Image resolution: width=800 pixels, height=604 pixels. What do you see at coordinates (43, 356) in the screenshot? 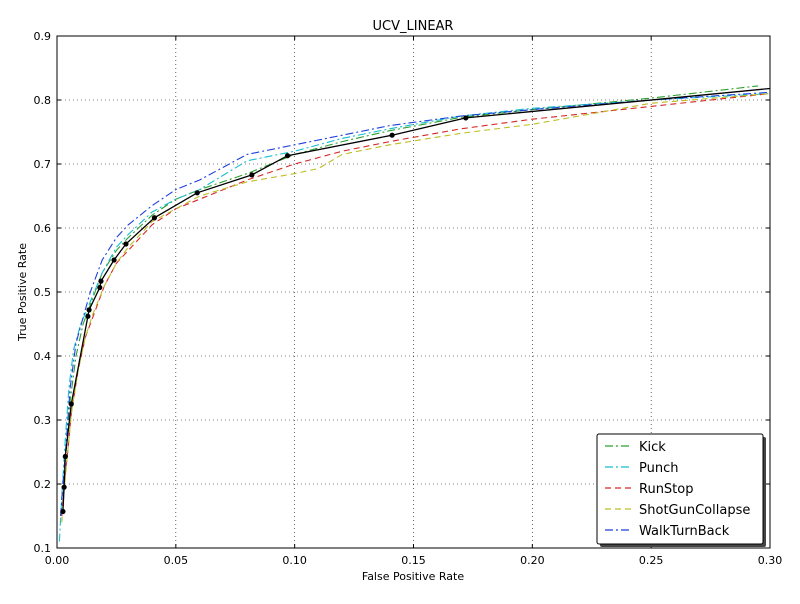
I see `y-tick-label: 0.4` at bounding box center [43, 356].